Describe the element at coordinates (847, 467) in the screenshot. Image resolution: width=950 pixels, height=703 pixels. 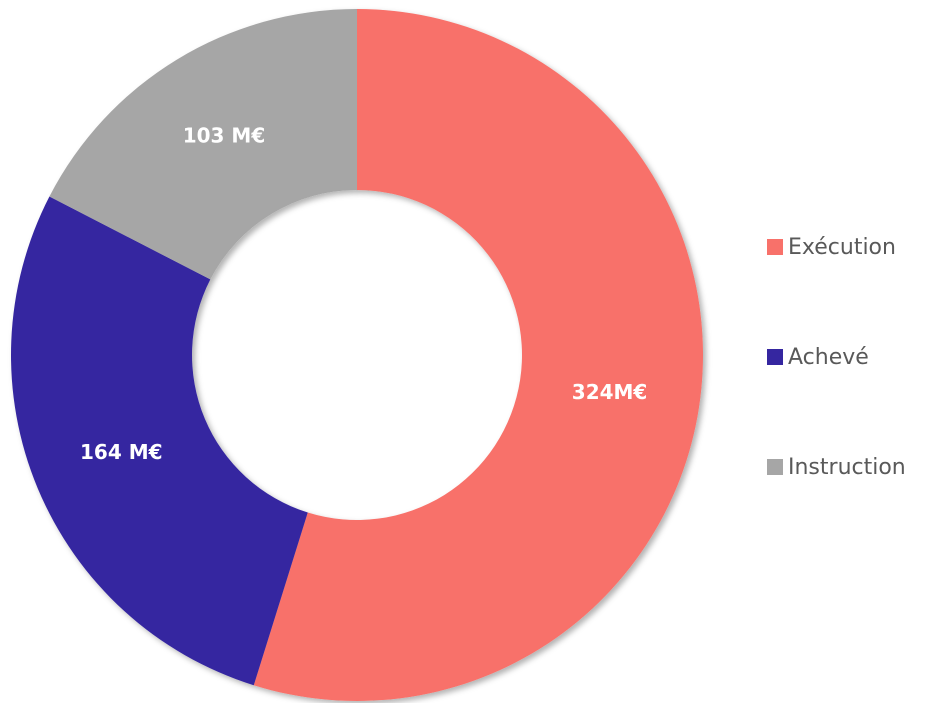
I see `legend-label: Instruction` at that location.